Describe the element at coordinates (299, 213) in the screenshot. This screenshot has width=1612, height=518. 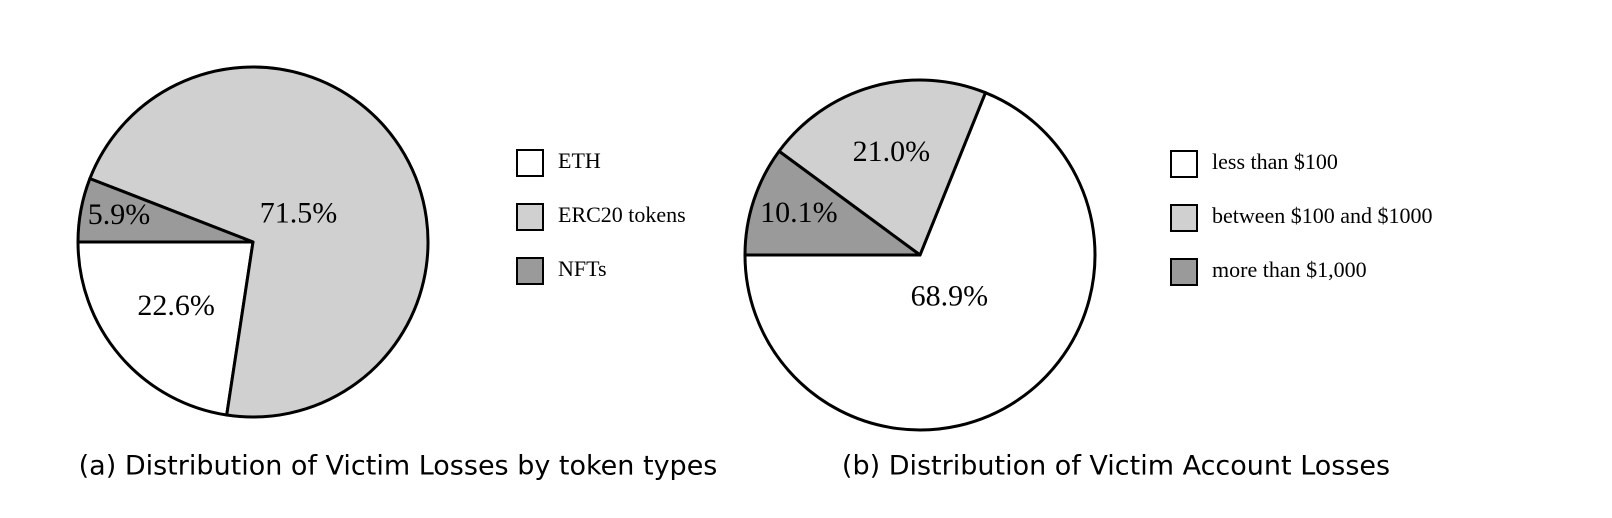
I see `slice-label: 71.5%` at that location.